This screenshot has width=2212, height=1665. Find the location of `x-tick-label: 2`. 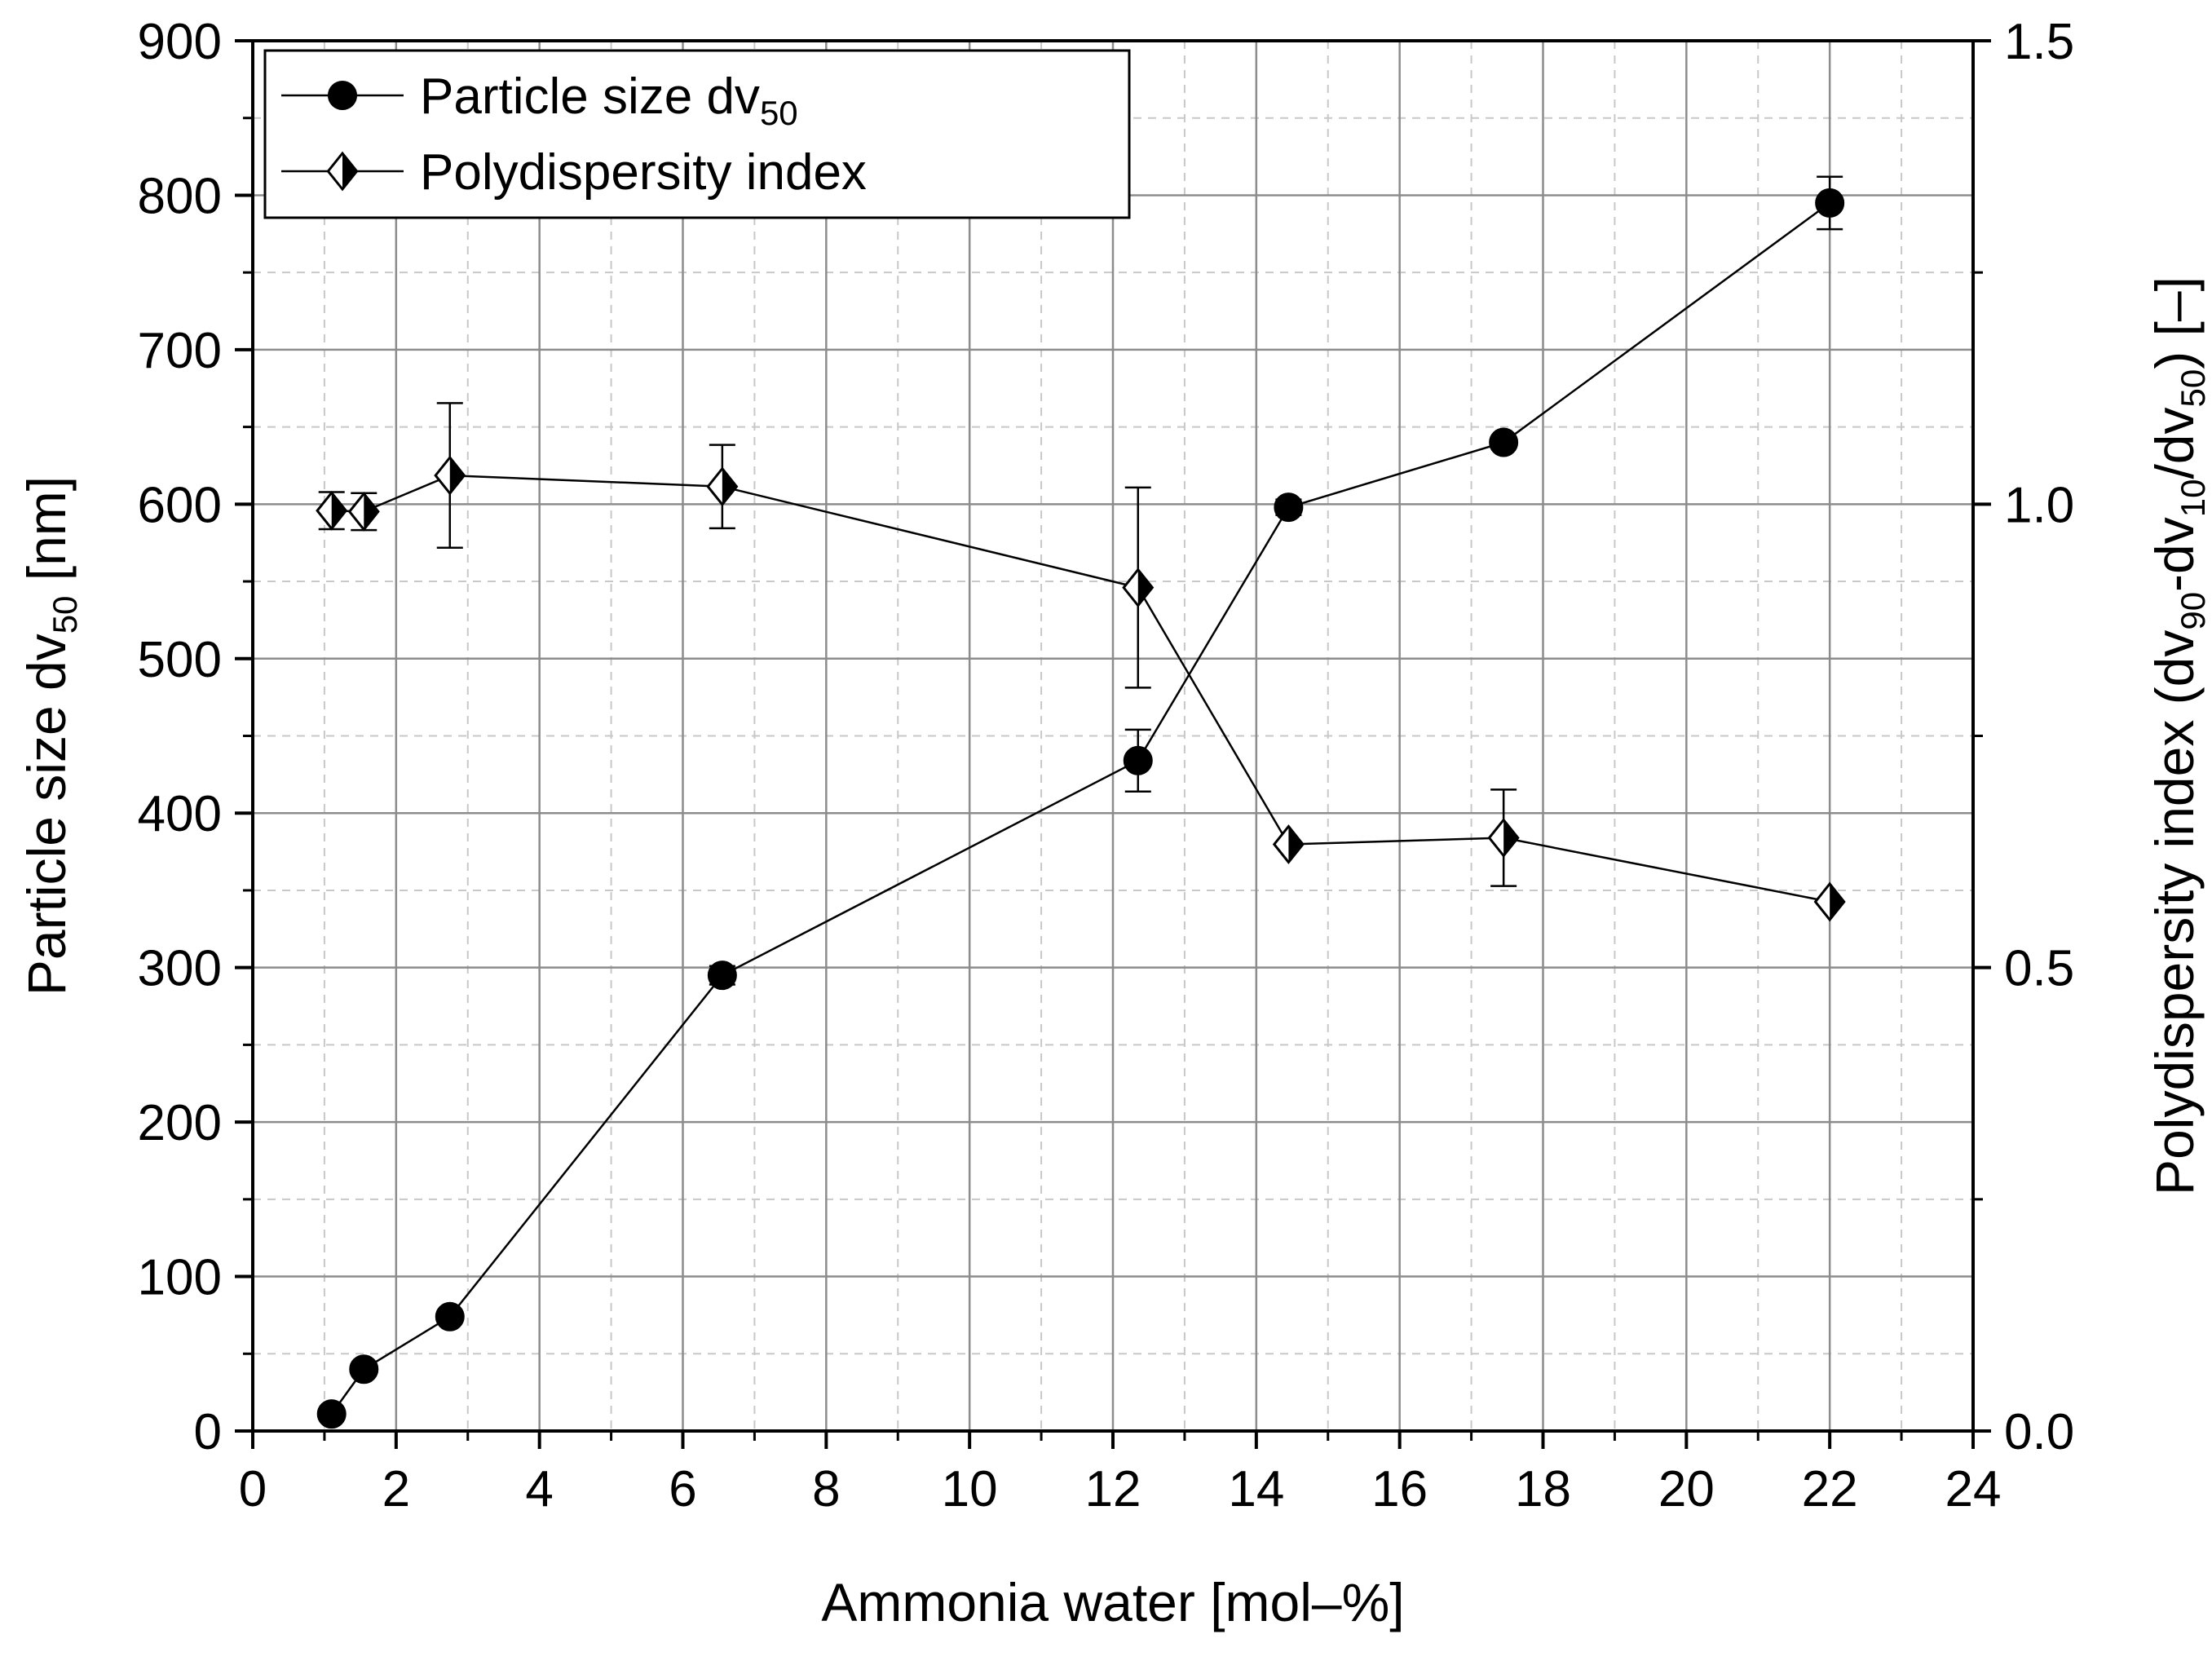

x-tick-label: 2 is located at coordinates (396, 1489).